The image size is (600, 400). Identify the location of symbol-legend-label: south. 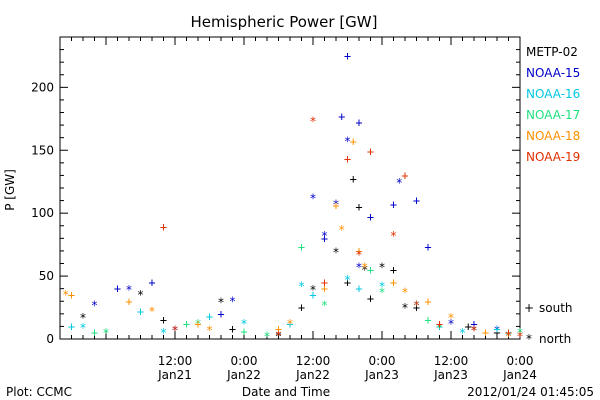
(556, 308).